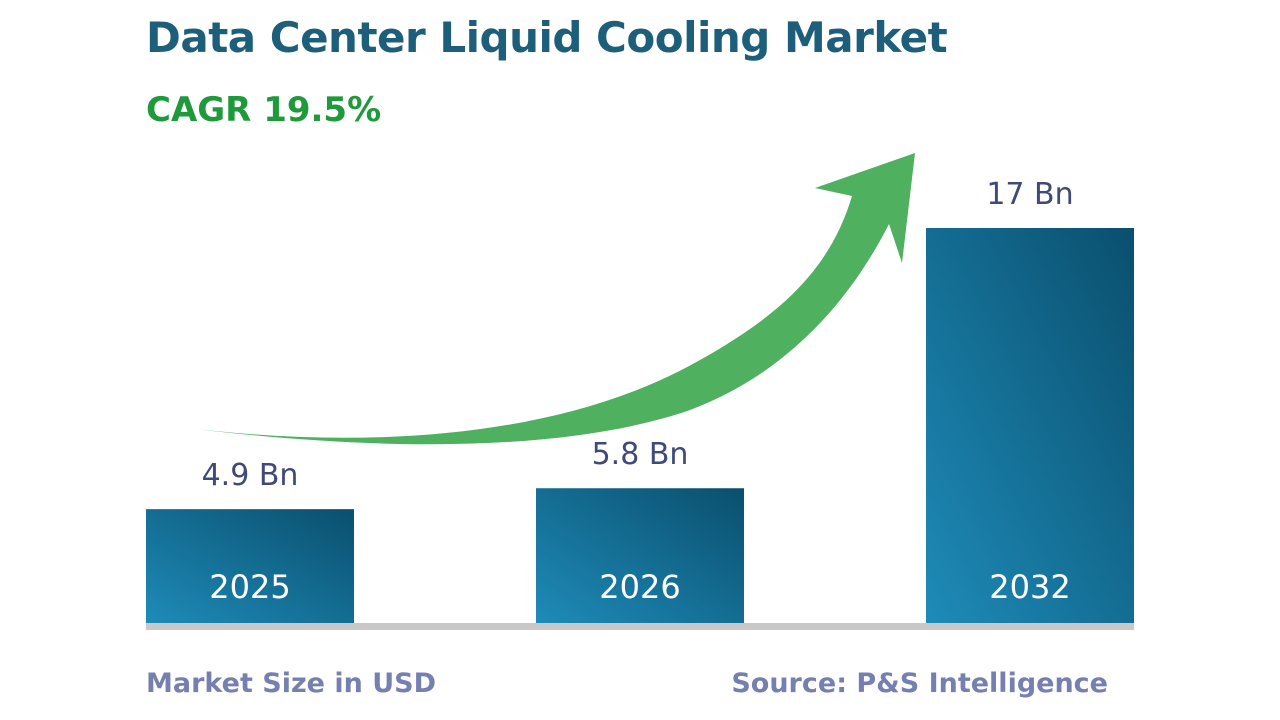 Image resolution: width=1280 pixels, height=720 pixels. Describe the element at coordinates (250, 566) in the screenshot. I see `bar-2025` at that location.